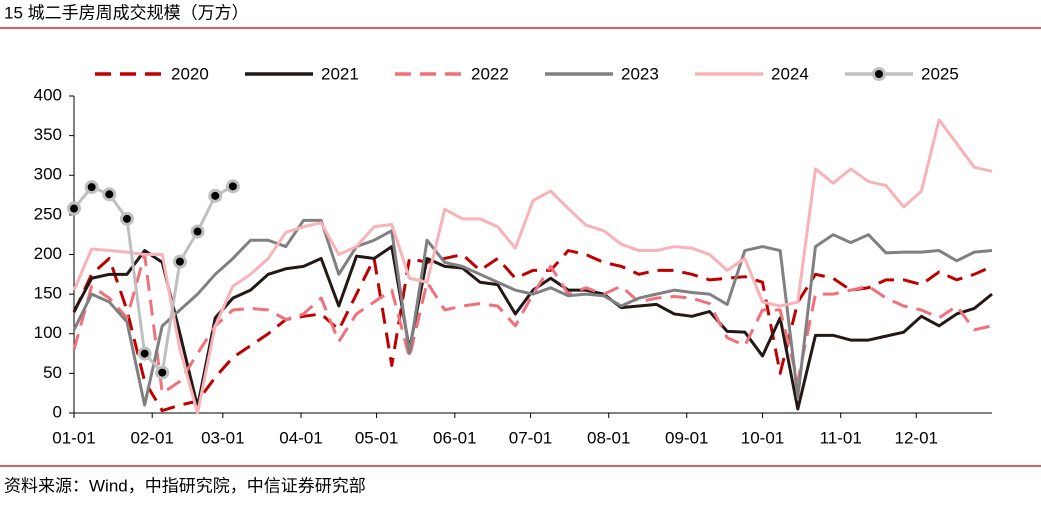 Image resolution: width=1041 pixels, height=505 pixels. What do you see at coordinates (73, 437) in the screenshot?
I see `x-tick-label: 01-01` at bounding box center [73, 437].